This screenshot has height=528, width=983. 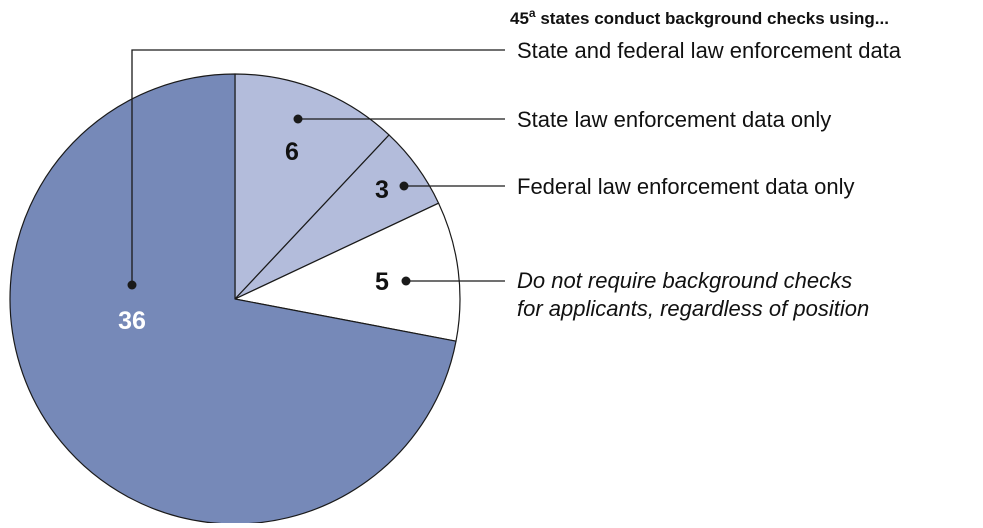 What do you see at coordinates (132, 321) in the screenshot?
I see `slice-value-label: 36` at bounding box center [132, 321].